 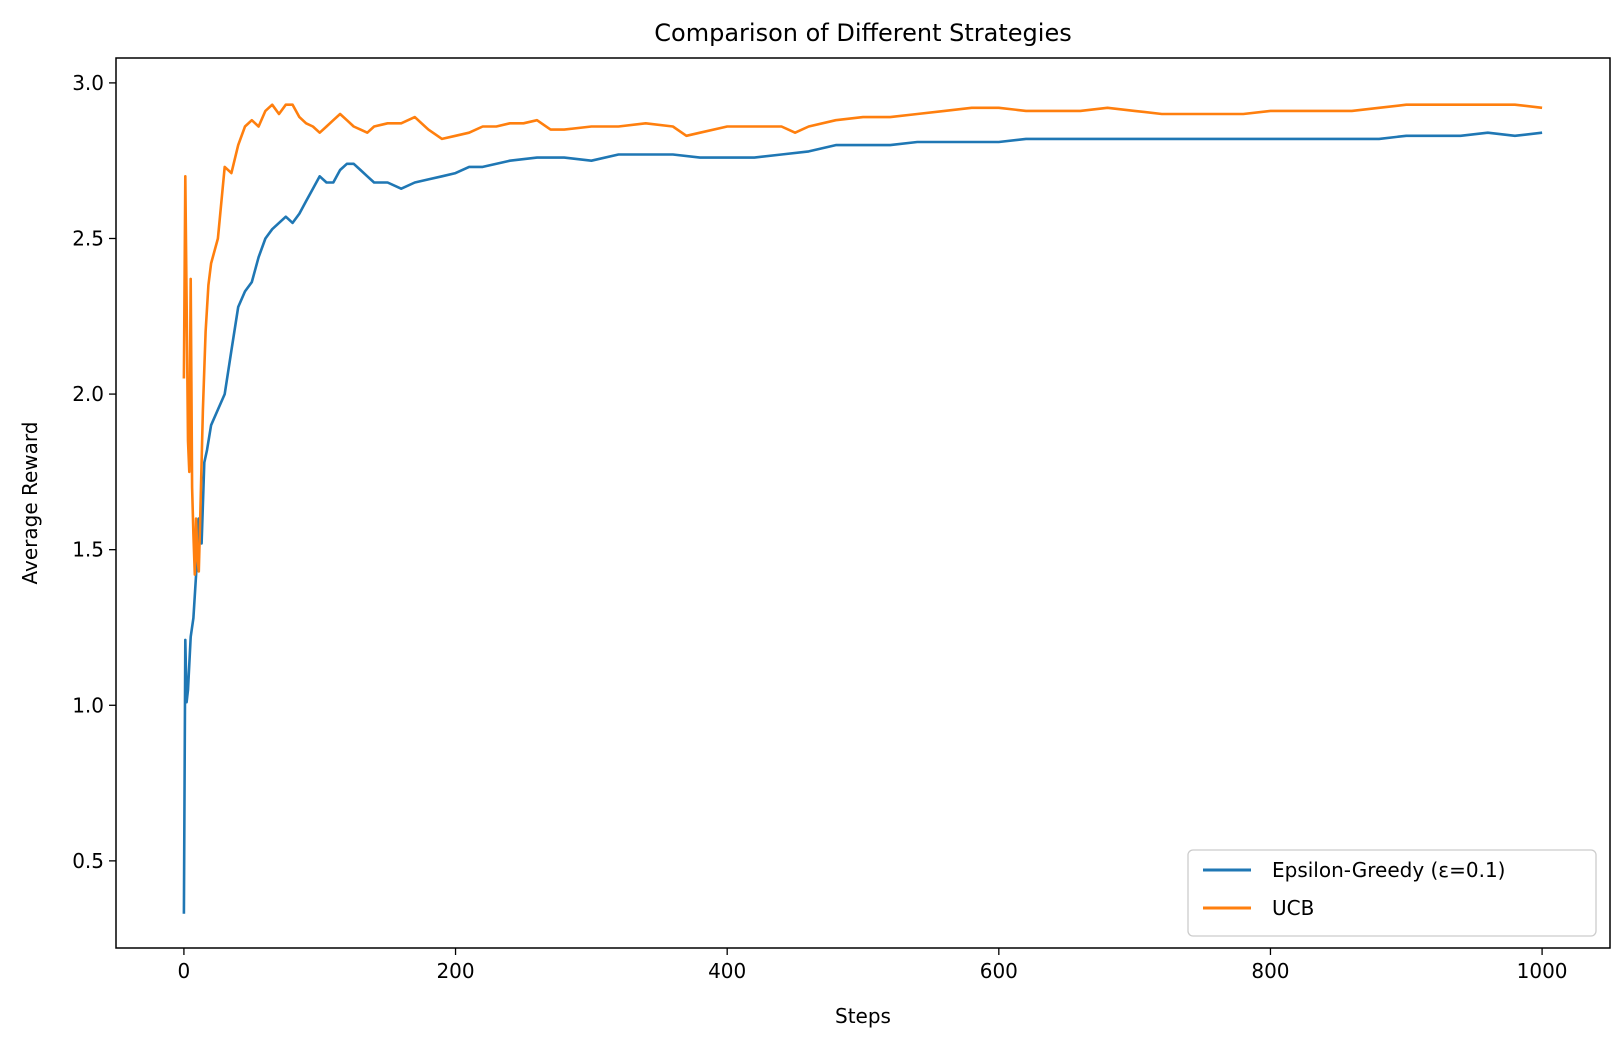 What do you see at coordinates (1270, 971) in the screenshot?
I see `x-tick-label: 800` at bounding box center [1270, 971].